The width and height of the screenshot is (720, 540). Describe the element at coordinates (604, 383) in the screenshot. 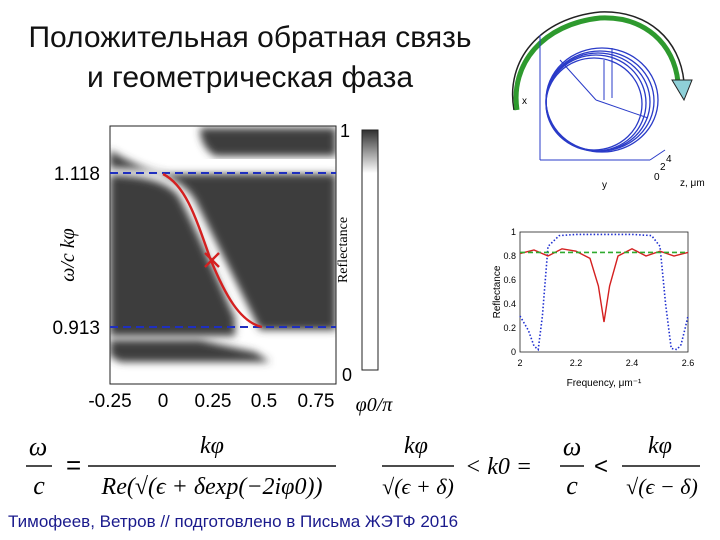

I see `line-x-label: Frequency, μm⁻¹` at that location.